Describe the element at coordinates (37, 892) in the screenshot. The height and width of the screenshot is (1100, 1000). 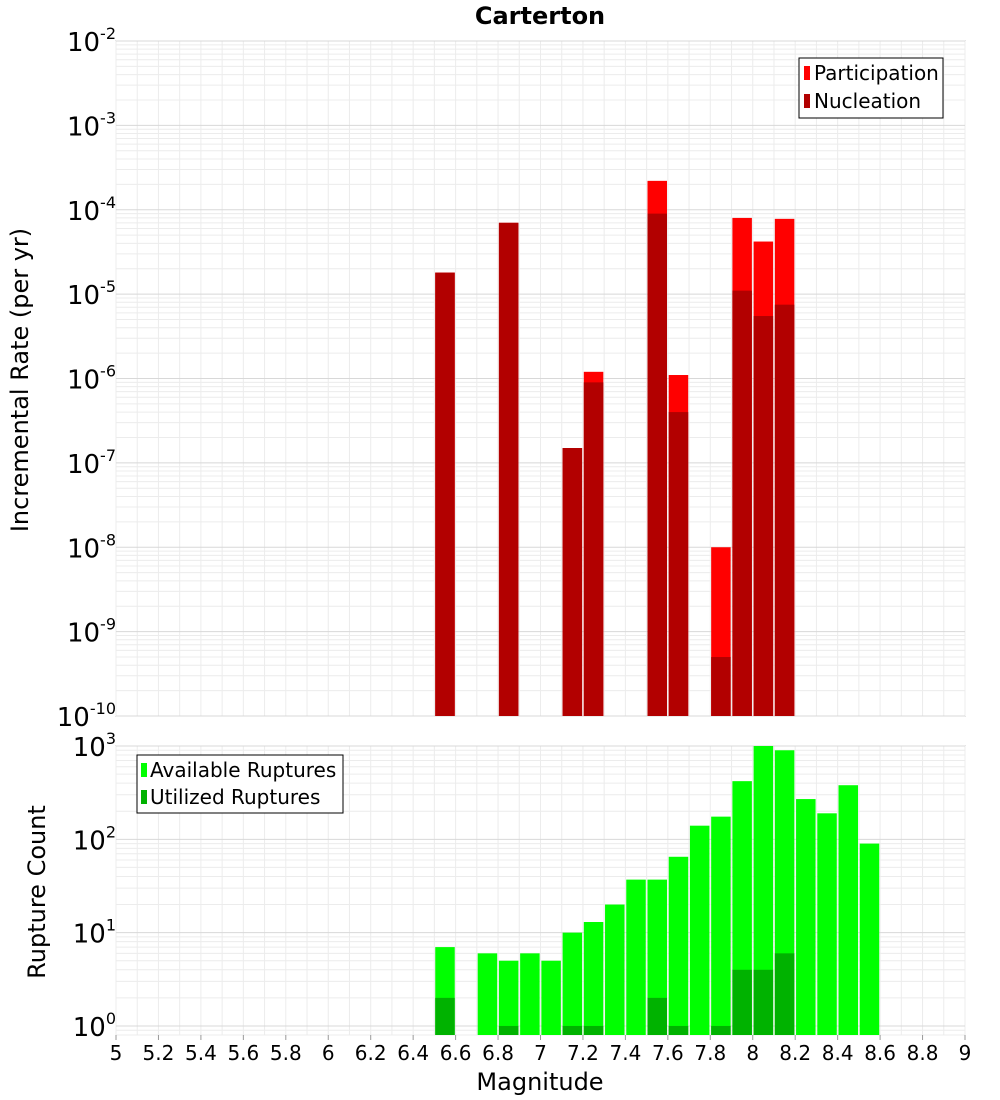
I see `rupture-y-axis-title: Rupture Count` at that location.